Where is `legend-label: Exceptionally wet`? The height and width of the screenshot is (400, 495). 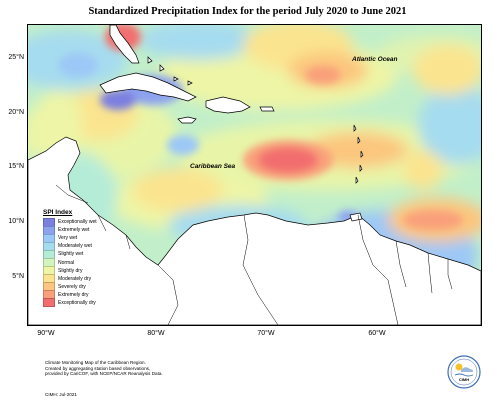
legend-label: Exceptionally wet is located at coordinates (77, 222).